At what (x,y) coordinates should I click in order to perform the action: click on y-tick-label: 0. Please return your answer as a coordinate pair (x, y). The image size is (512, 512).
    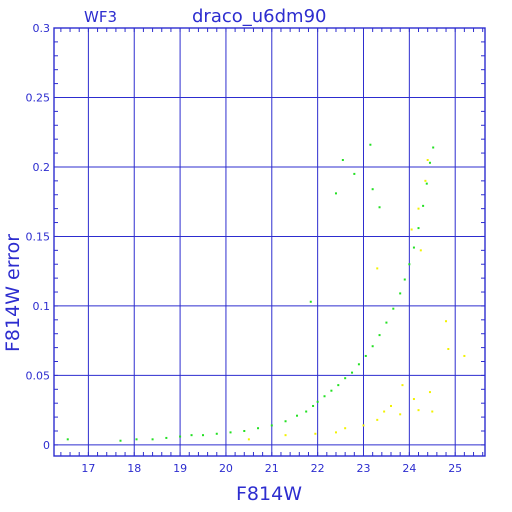
    Looking at the image, I should click on (46, 445).